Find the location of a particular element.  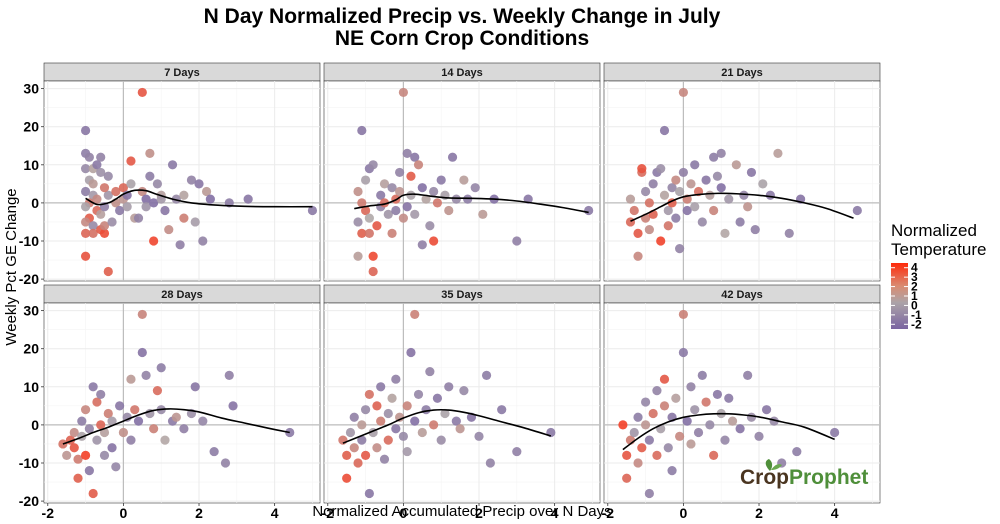

legend-title-line1: Normalized is located at coordinates (934, 230).